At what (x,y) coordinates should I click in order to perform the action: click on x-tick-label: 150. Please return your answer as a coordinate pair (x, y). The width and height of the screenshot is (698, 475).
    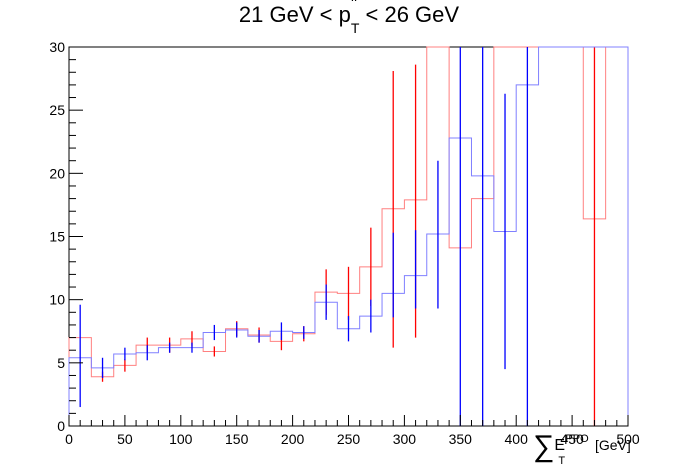
    Looking at the image, I should click on (237, 439).